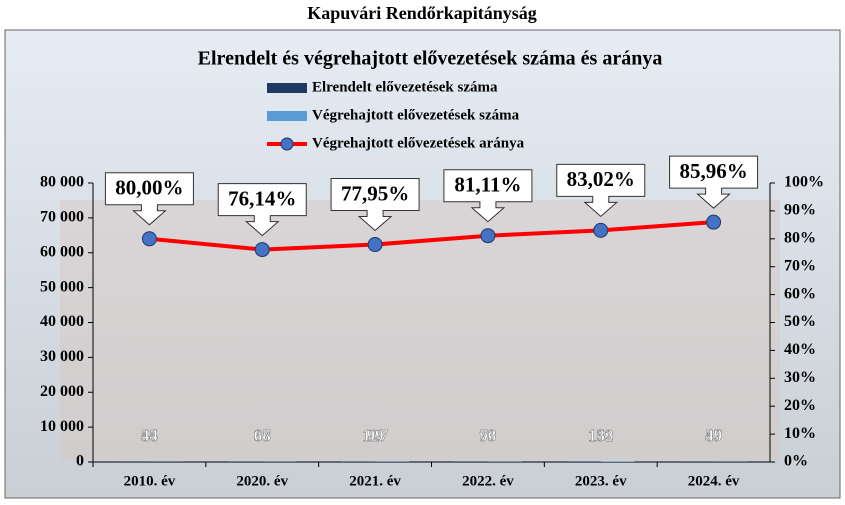 The width and height of the screenshot is (845, 505). What do you see at coordinates (62, 251) in the screenshot?
I see `y-tick-label: 60 000` at bounding box center [62, 251].